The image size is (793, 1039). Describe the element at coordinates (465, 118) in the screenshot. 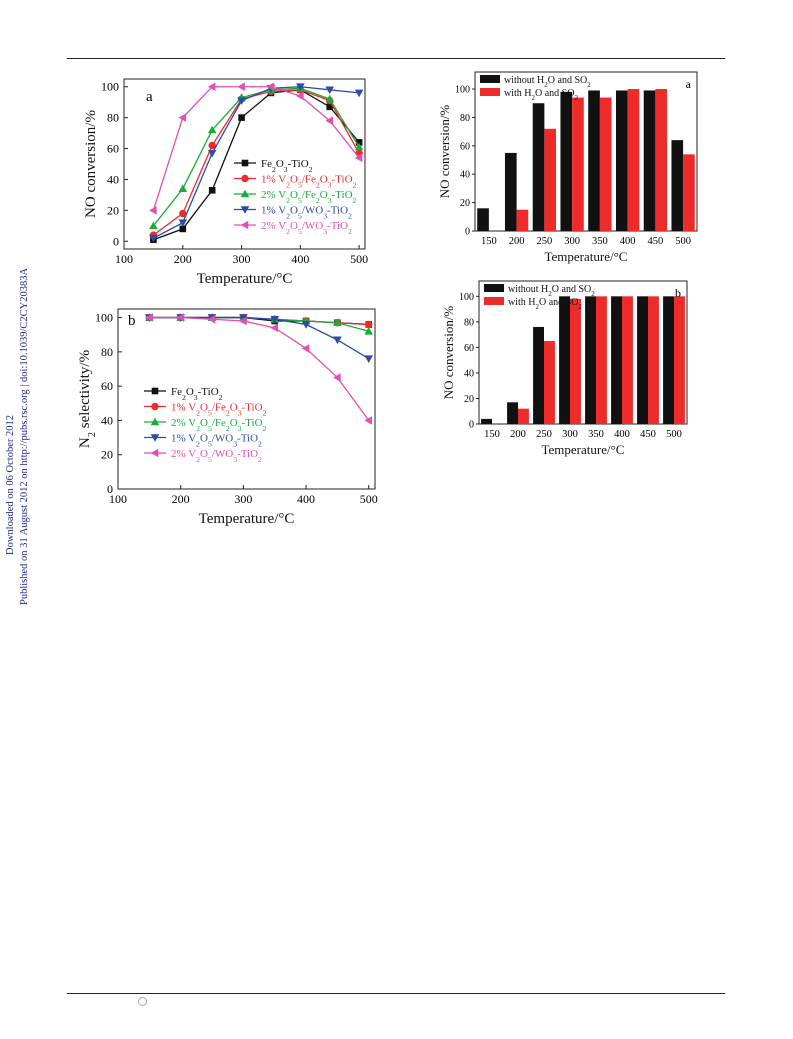

I see `y-tick-label: 80` at that location.